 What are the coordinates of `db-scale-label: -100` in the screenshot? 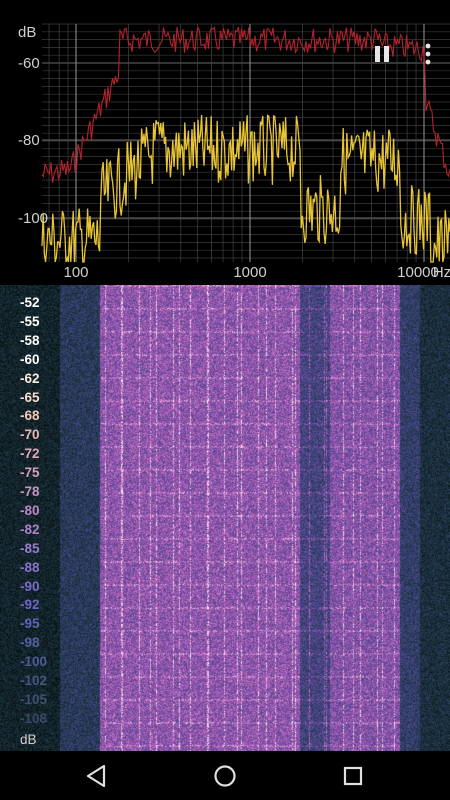 It's located at (34, 662).